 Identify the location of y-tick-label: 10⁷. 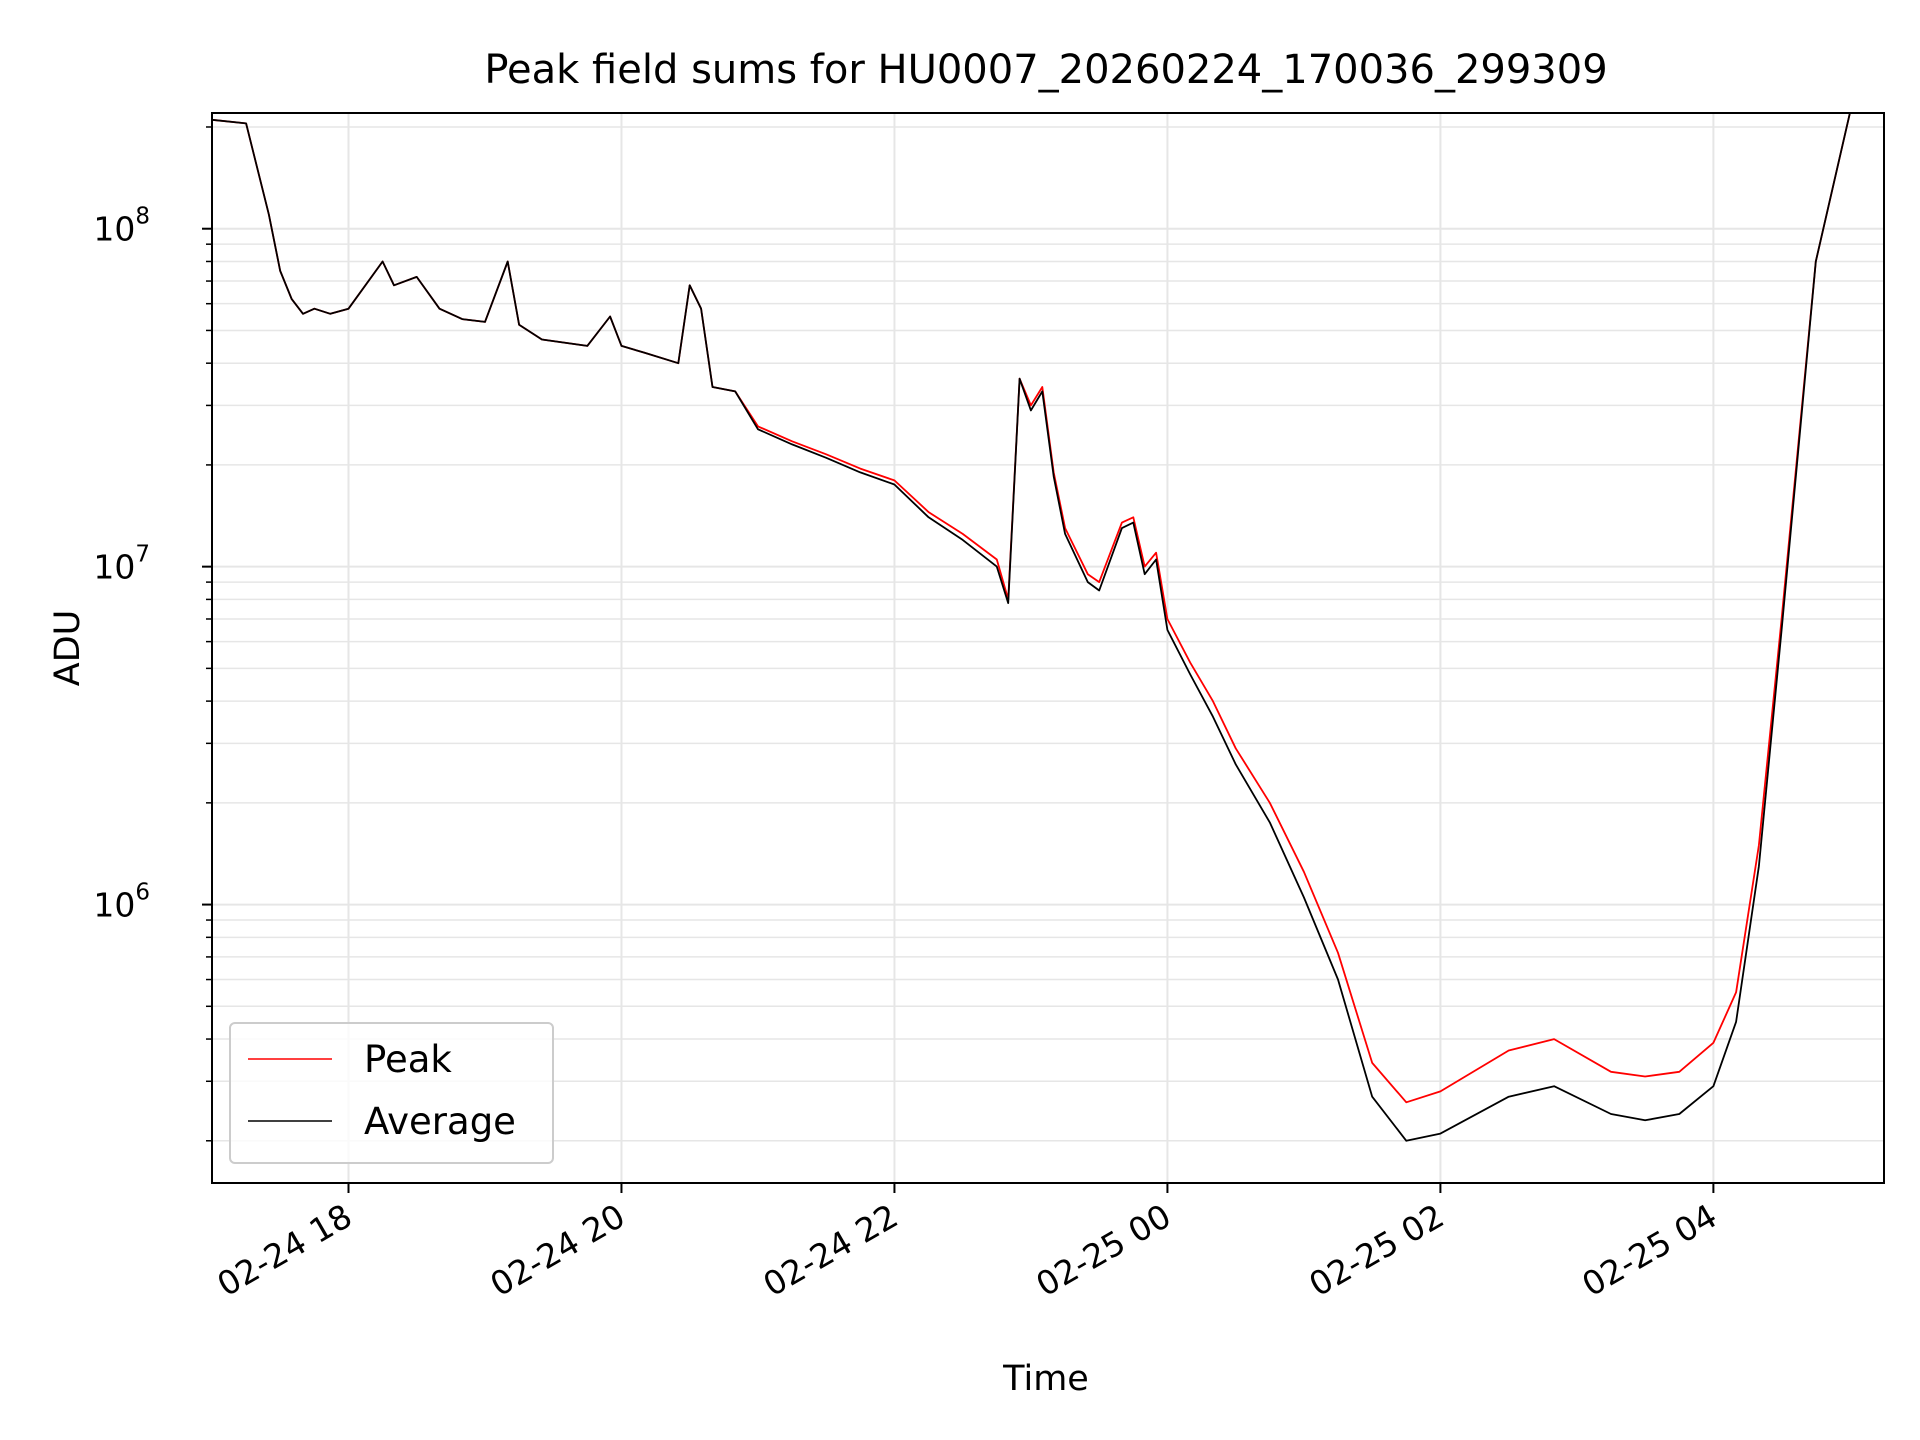
(121, 564).